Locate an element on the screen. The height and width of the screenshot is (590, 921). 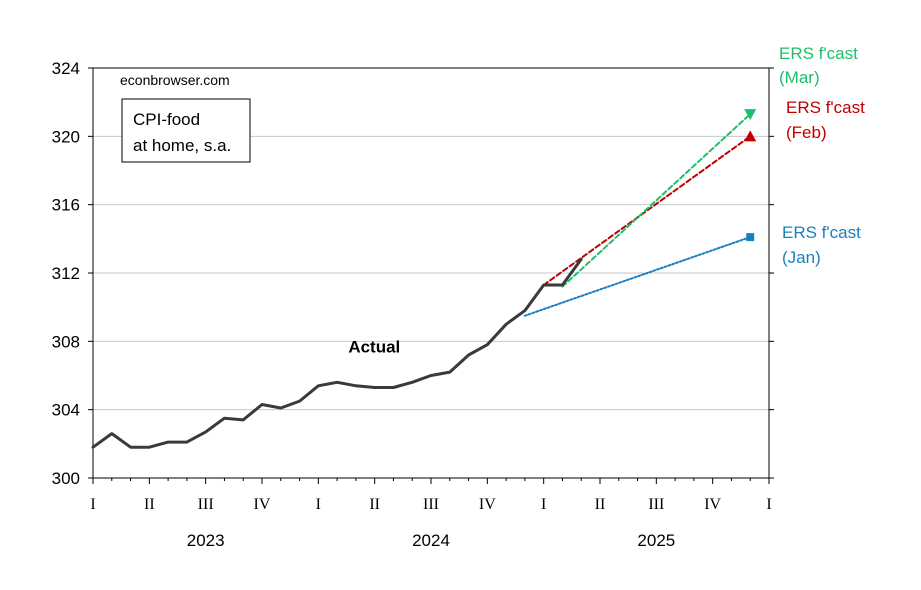
forecast-mar-label-line-2: (Mar) is located at coordinates (799, 77).